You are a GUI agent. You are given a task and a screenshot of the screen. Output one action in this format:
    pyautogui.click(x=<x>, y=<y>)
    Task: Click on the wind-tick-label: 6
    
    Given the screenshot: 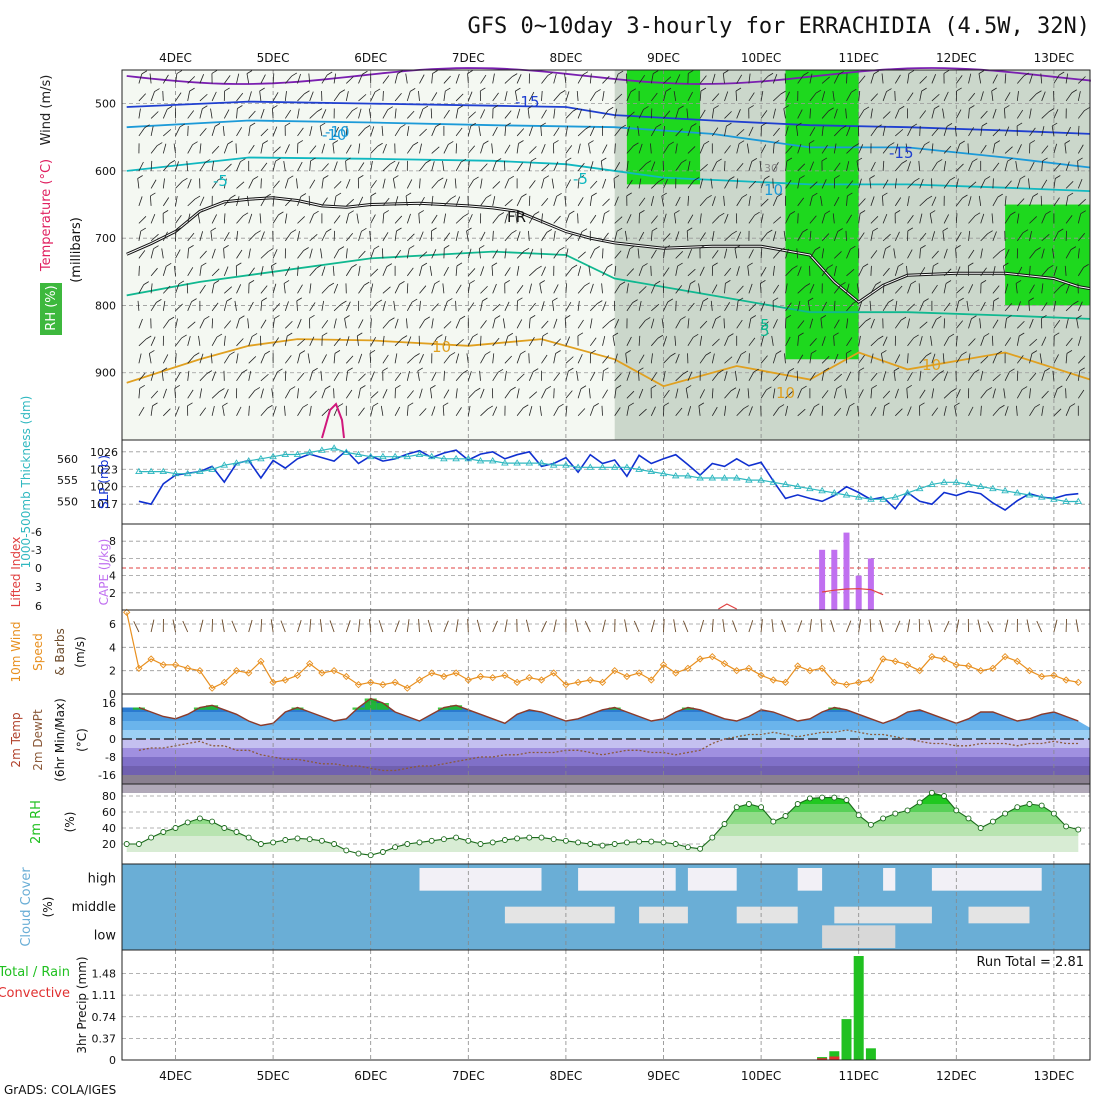 What is the action you would take?
    pyautogui.click(x=112, y=624)
    